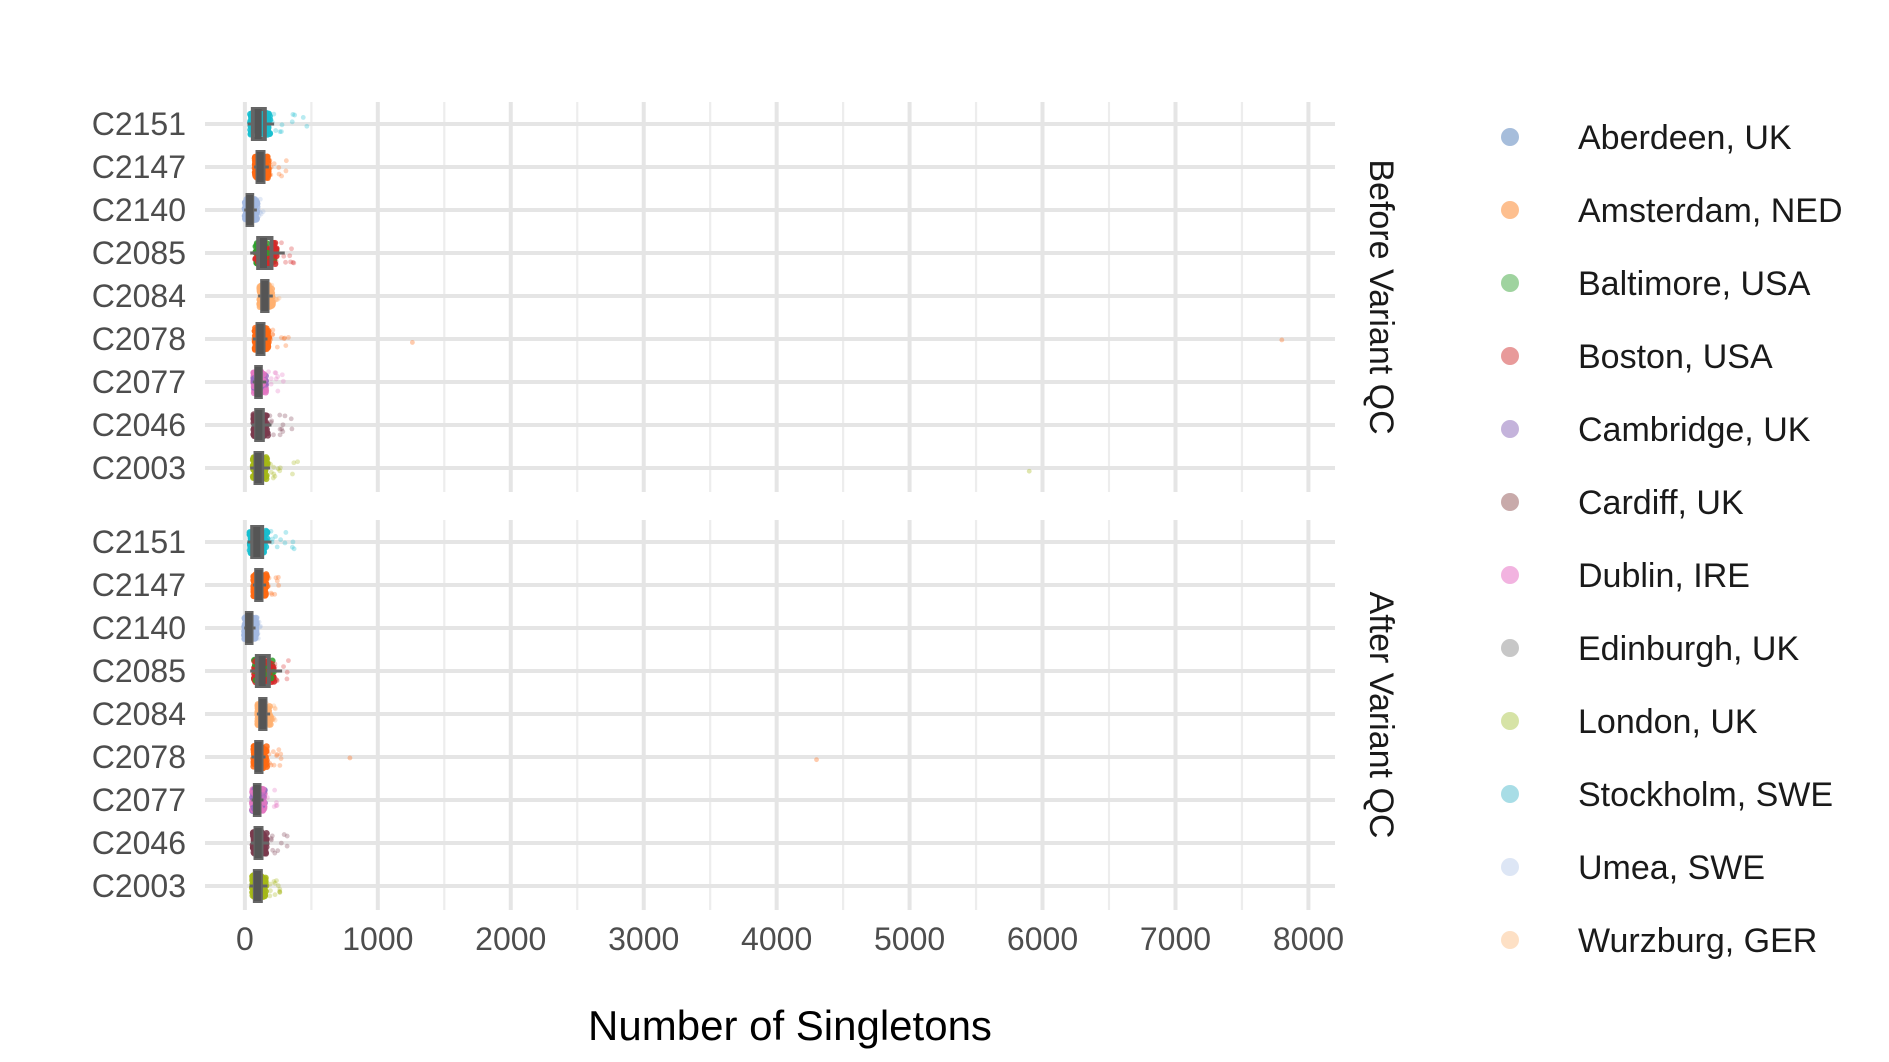  I want to click on legend-label: Cambridge, UK, so click(1694, 430).